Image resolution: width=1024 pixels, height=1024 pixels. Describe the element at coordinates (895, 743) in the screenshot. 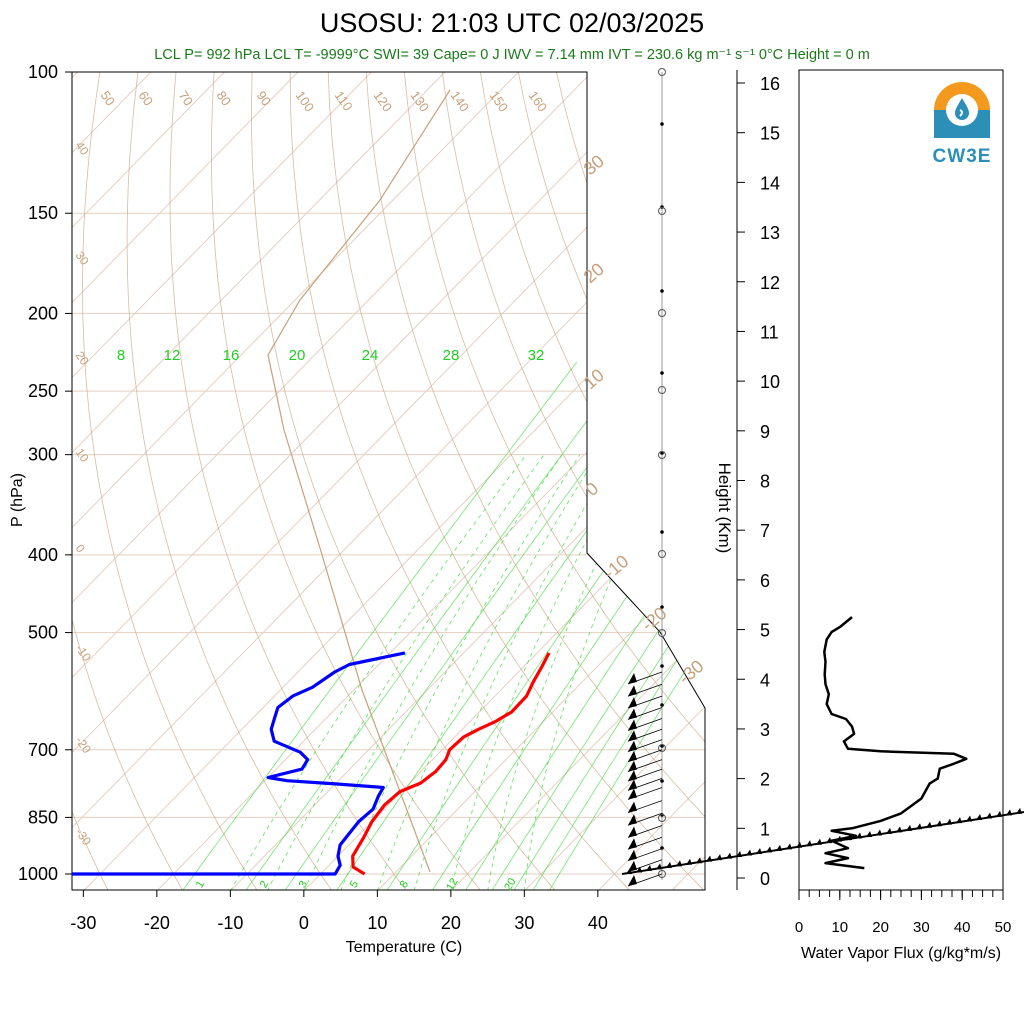

I see `flux-line` at that location.